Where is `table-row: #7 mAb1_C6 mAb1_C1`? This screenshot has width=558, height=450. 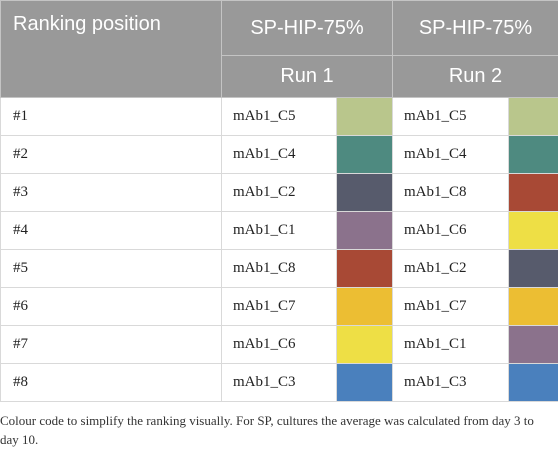 table-row: #7 mAb1_C6 mAb1_C1 is located at coordinates (279, 344).